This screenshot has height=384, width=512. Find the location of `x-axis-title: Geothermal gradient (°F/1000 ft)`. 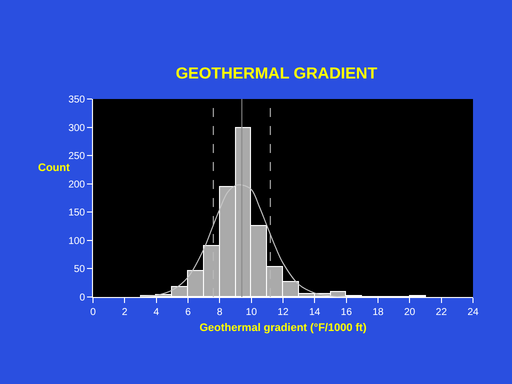

x-axis-title: Geothermal gradient (°F/1000 ft) is located at coordinates (283, 328).